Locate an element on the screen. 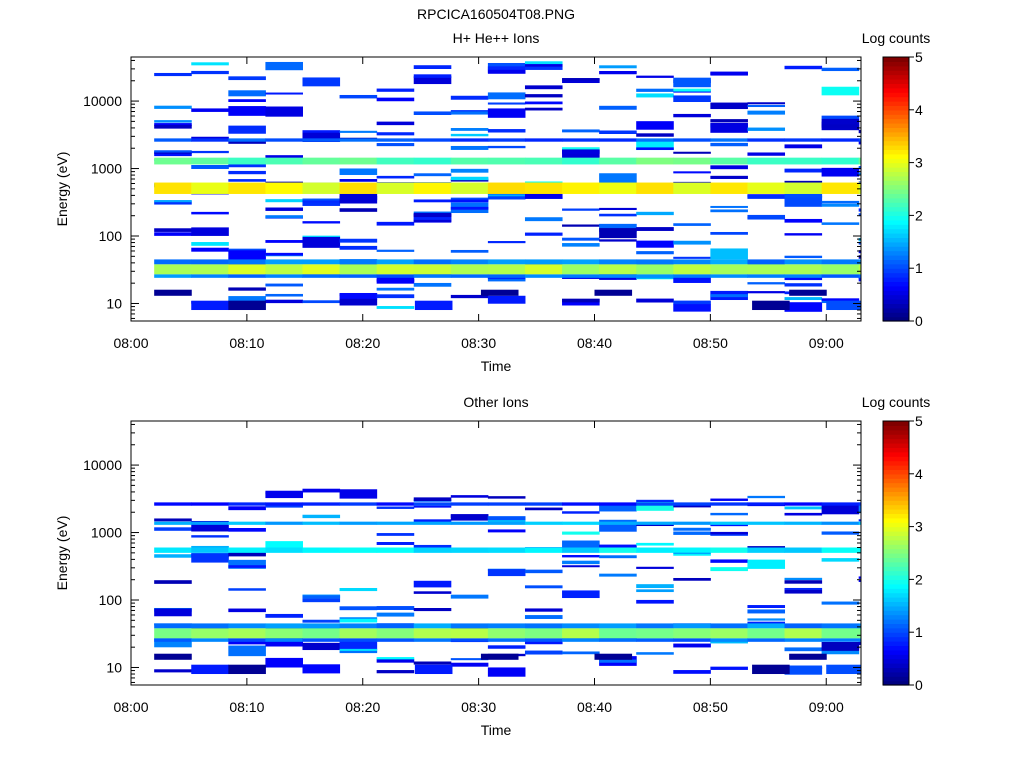  y-axis-label: Energy (eV) is located at coordinates (62, 553).